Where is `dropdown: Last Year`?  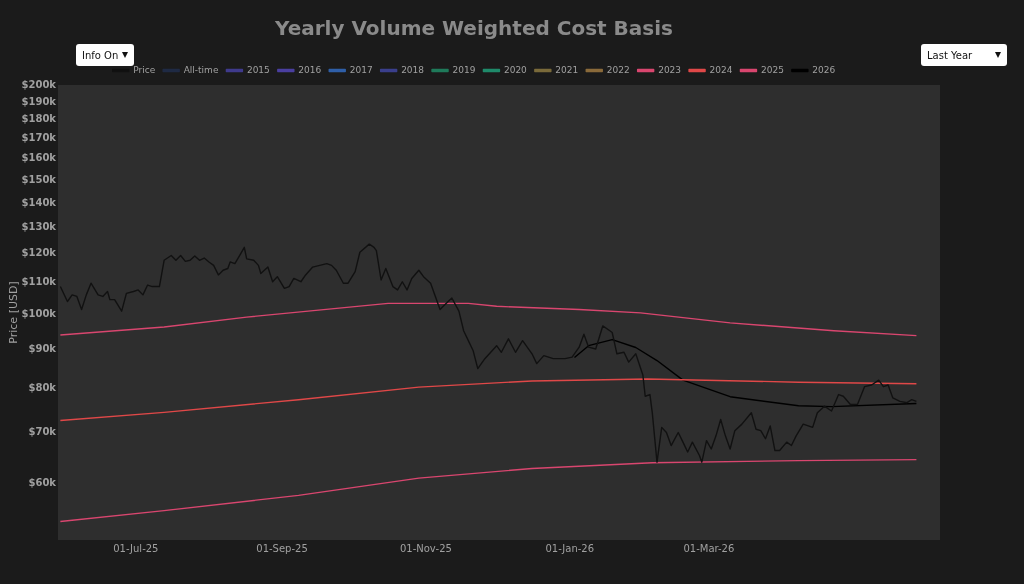 dropdown: Last Year is located at coordinates (964, 55).